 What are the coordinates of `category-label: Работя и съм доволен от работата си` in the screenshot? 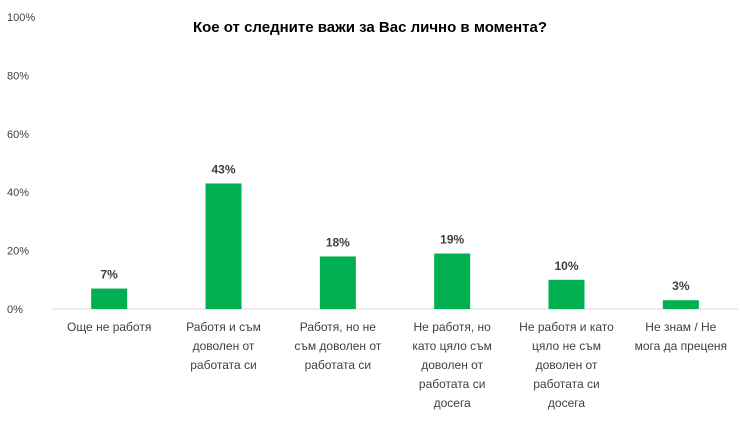 It's located at (223, 346).